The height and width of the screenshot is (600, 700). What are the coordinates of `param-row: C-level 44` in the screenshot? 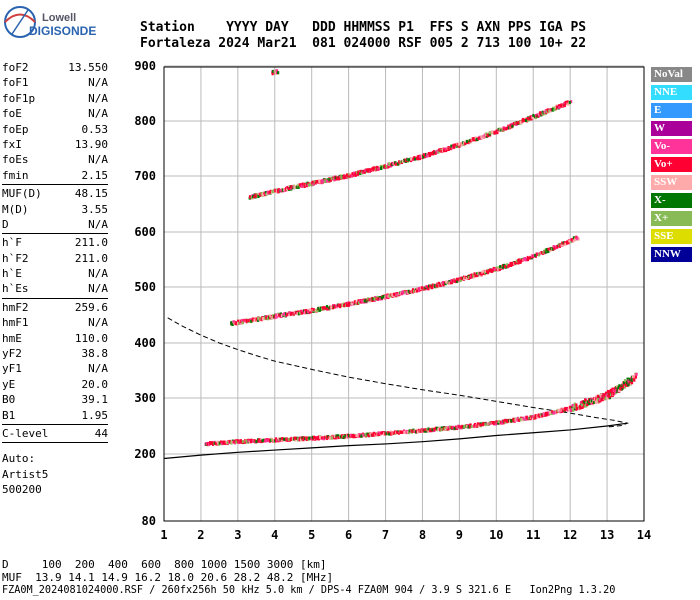 It's located at (55, 433).